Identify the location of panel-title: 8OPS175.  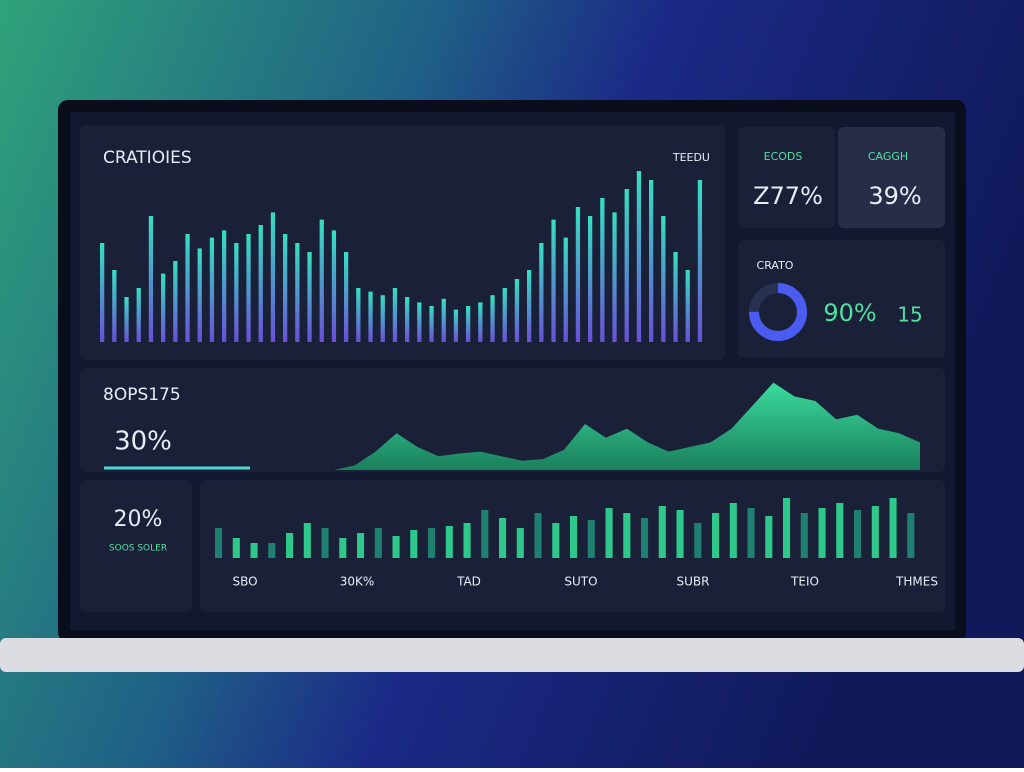
(142, 395).